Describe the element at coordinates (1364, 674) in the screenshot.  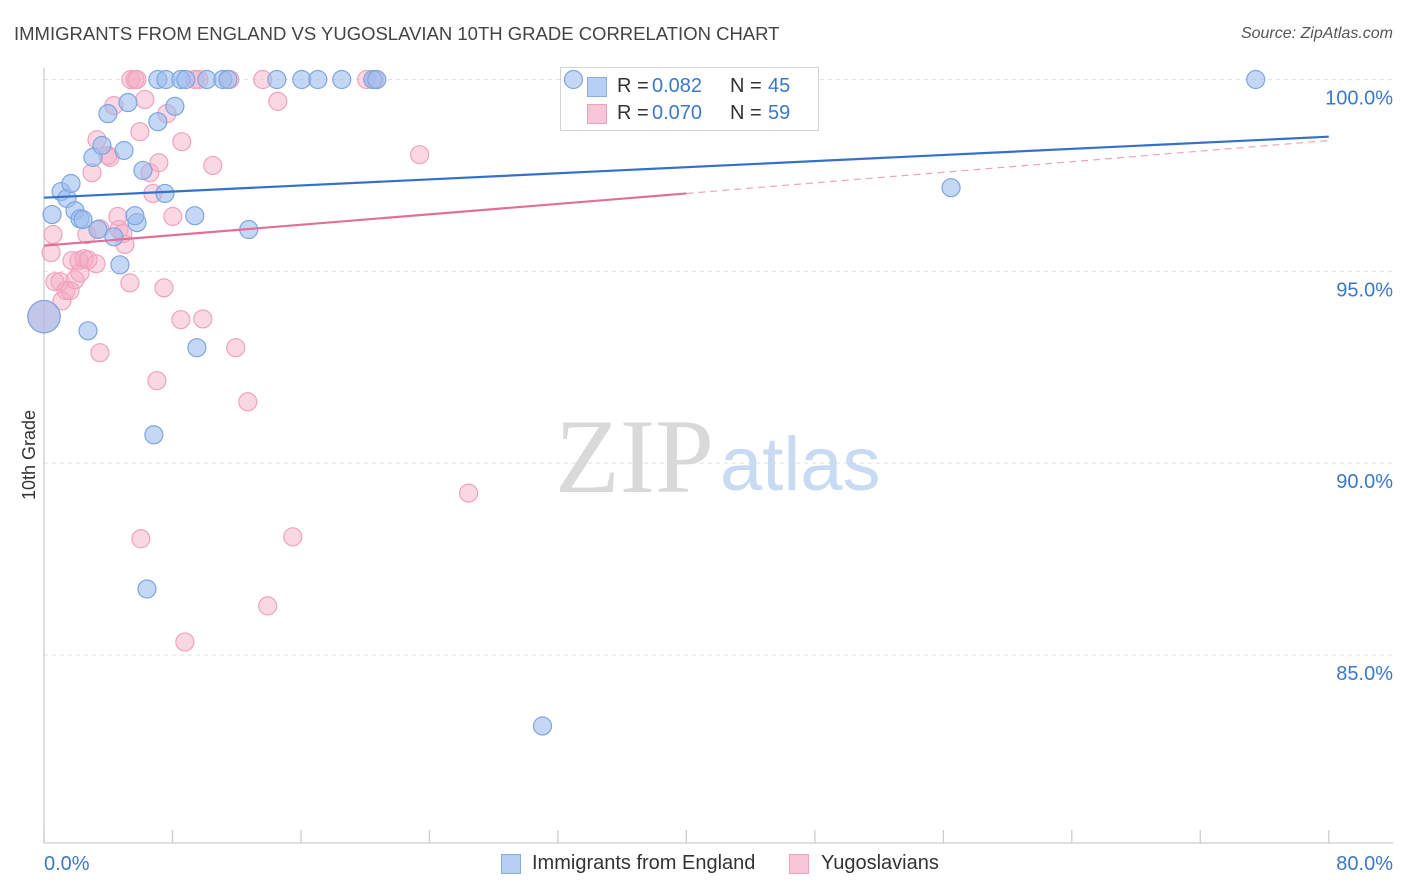
I see `y-tick-label-85: 85.0%` at that location.